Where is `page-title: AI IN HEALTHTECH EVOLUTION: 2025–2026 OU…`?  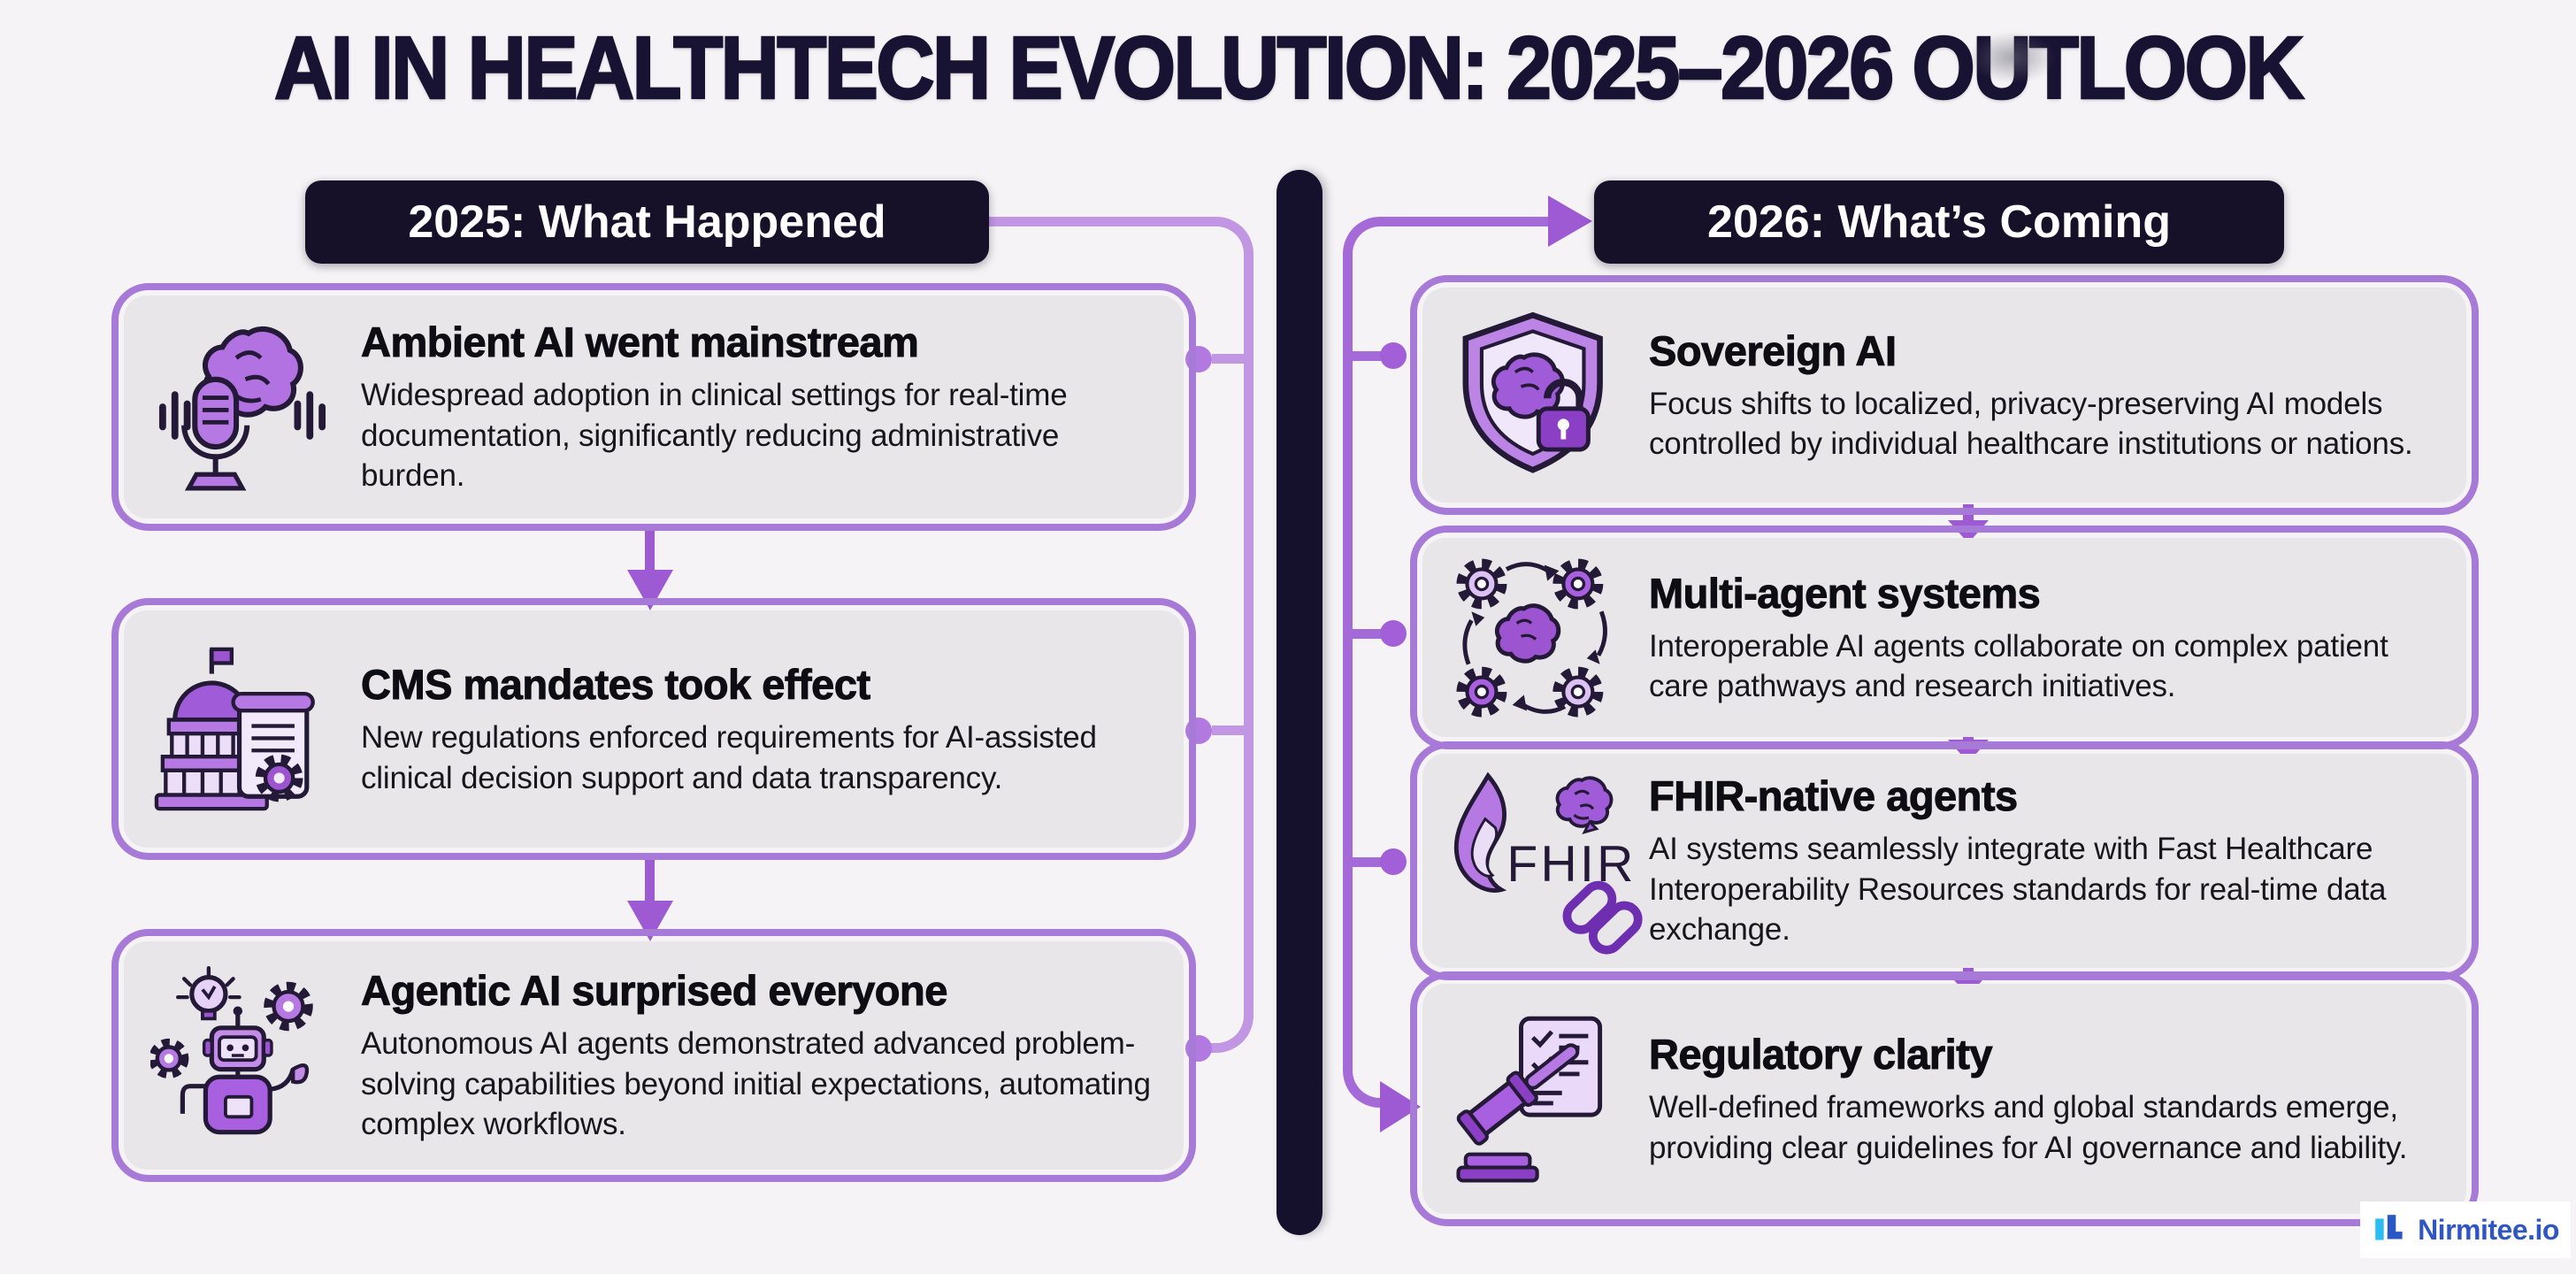 page-title: AI IN HEALTHTECH EVOLUTION: 2025–2026 OU… is located at coordinates (1289, 68).